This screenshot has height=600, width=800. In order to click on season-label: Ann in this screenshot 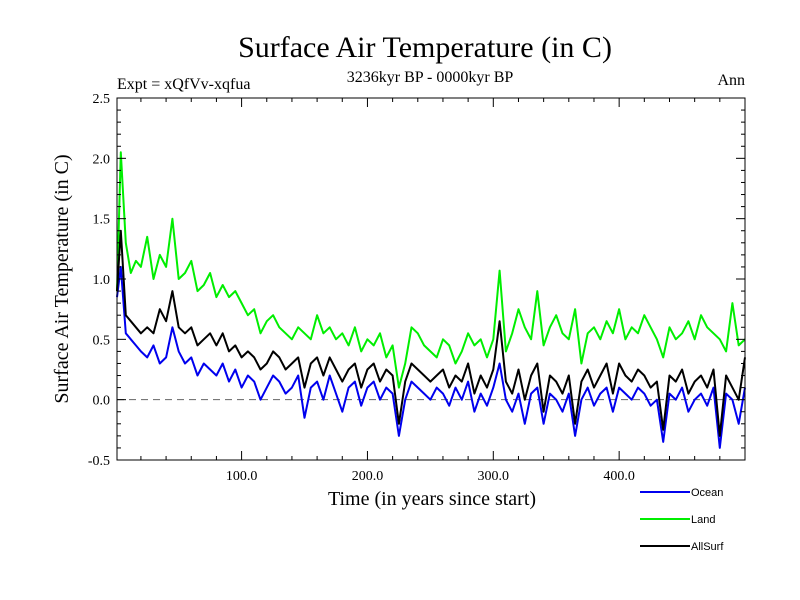, I will do `click(731, 80)`.